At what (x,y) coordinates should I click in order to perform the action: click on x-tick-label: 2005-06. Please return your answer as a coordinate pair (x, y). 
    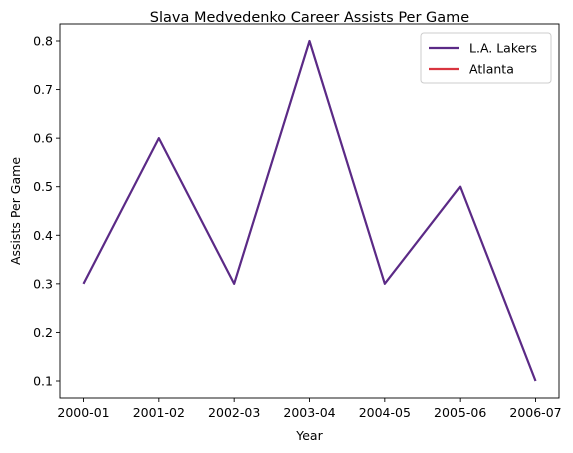
    Looking at the image, I should click on (460, 412).